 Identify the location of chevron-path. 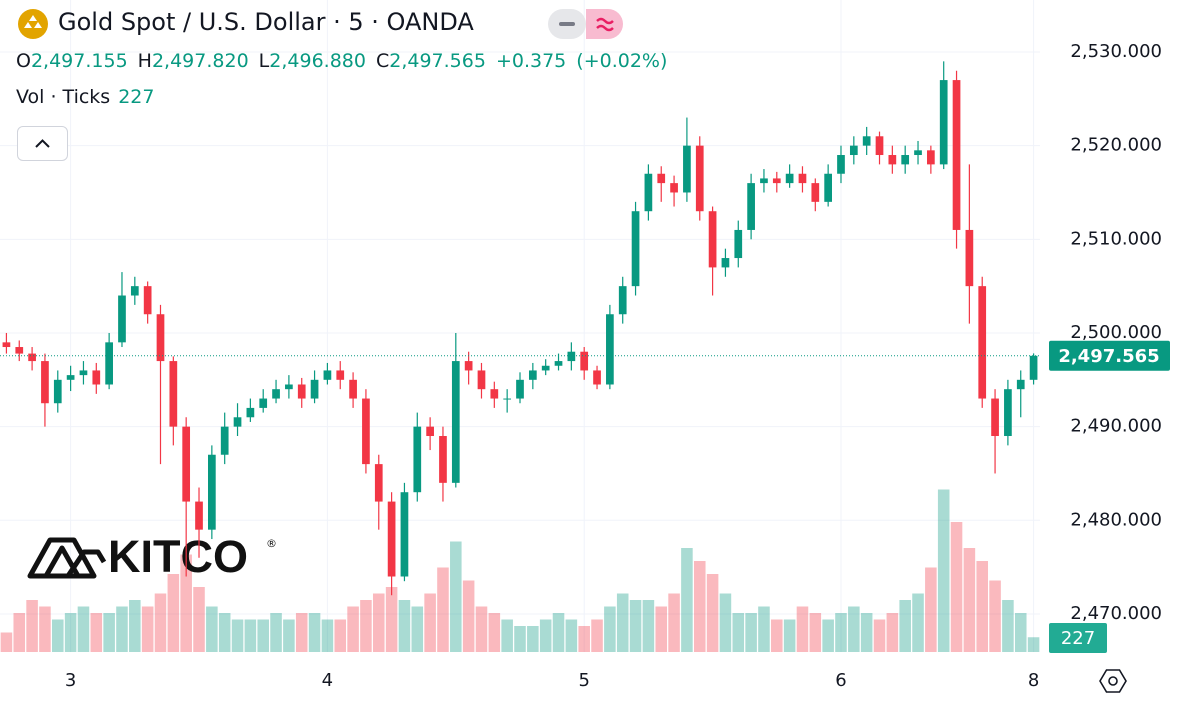
(42, 143).